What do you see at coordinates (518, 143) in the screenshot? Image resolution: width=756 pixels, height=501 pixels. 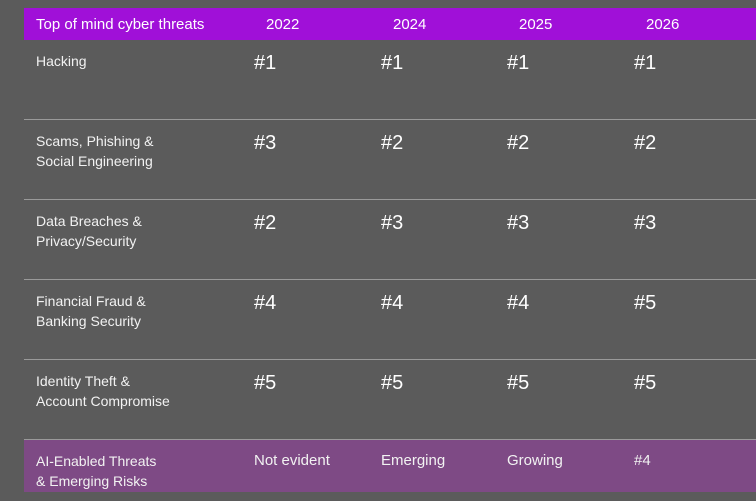 I see `rank-2025: #2` at bounding box center [518, 143].